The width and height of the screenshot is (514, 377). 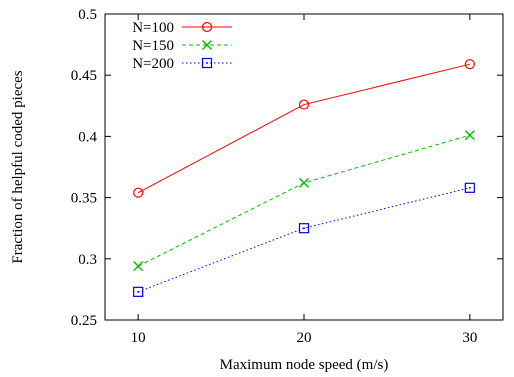 I want to click on data-point-s3-1-box, so click(x=138, y=291).